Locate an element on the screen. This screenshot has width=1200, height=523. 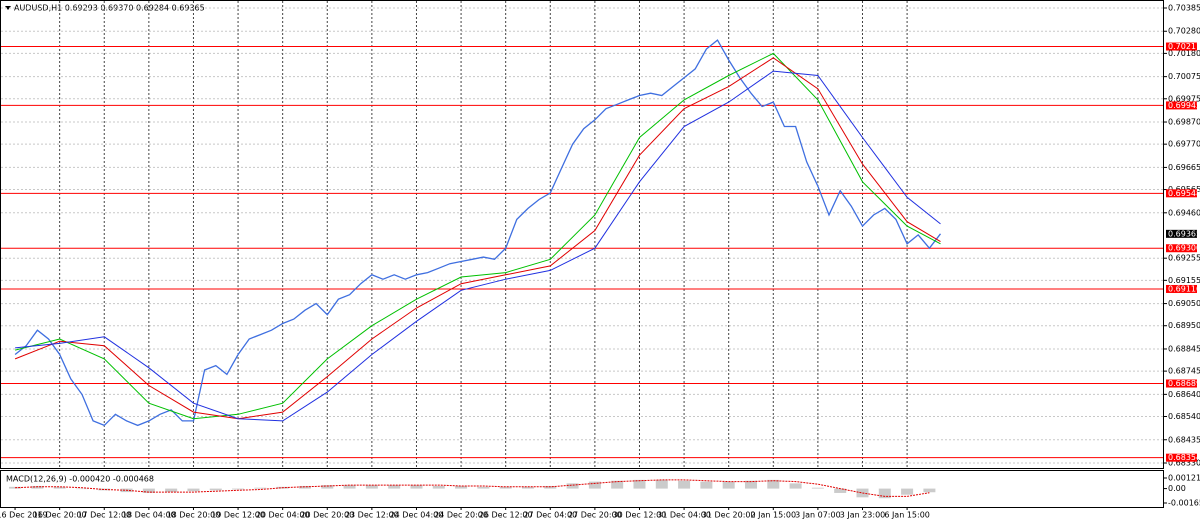
x-tick-label: 18 Dec 04:00 is located at coordinates (149, 515).